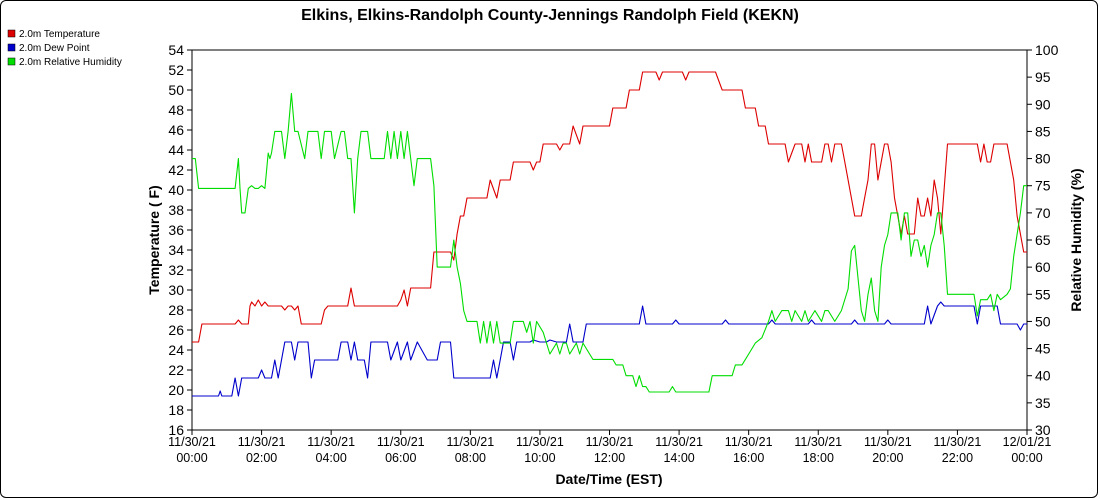 This screenshot has width=1100, height=500. Describe the element at coordinates (176, 350) in the screenshot. I see `y-left-tick-label: 24` at that location.